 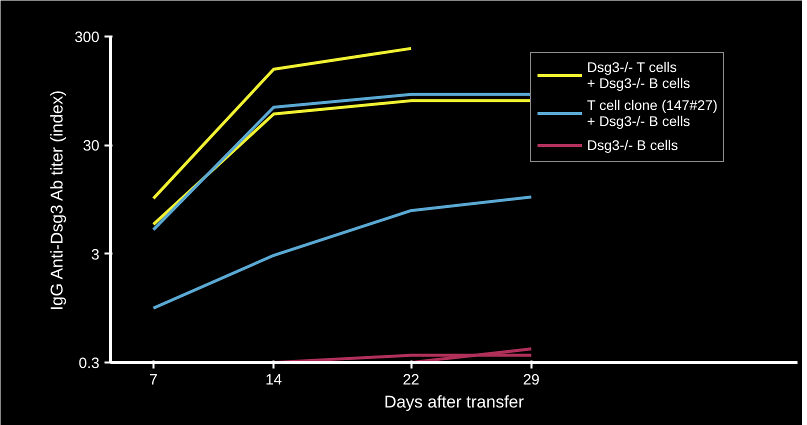 I want to click on x-tick-label: 7, so click(x=153, y=380).